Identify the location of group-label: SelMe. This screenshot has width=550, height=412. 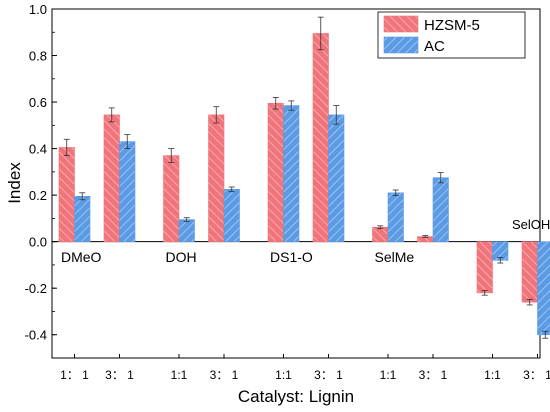
(395, 257).